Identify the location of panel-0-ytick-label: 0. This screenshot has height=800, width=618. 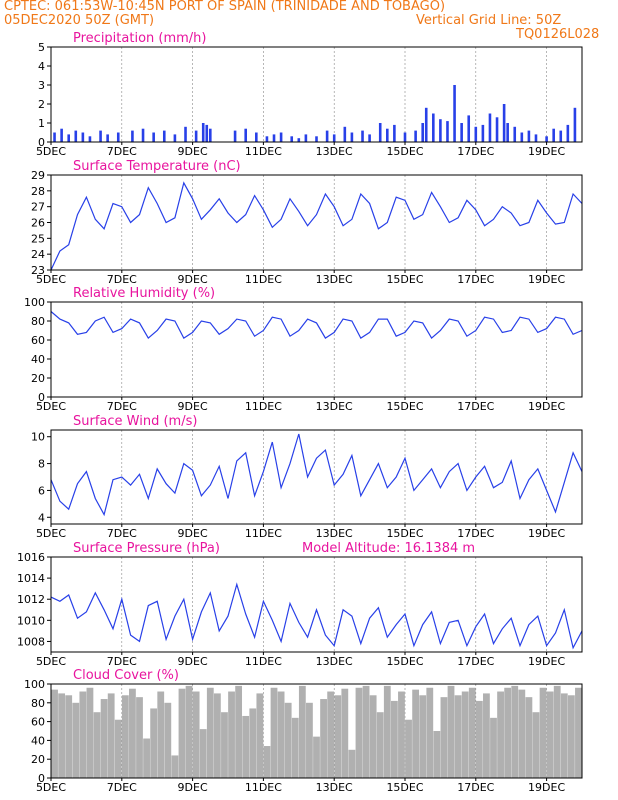
(41, 142).